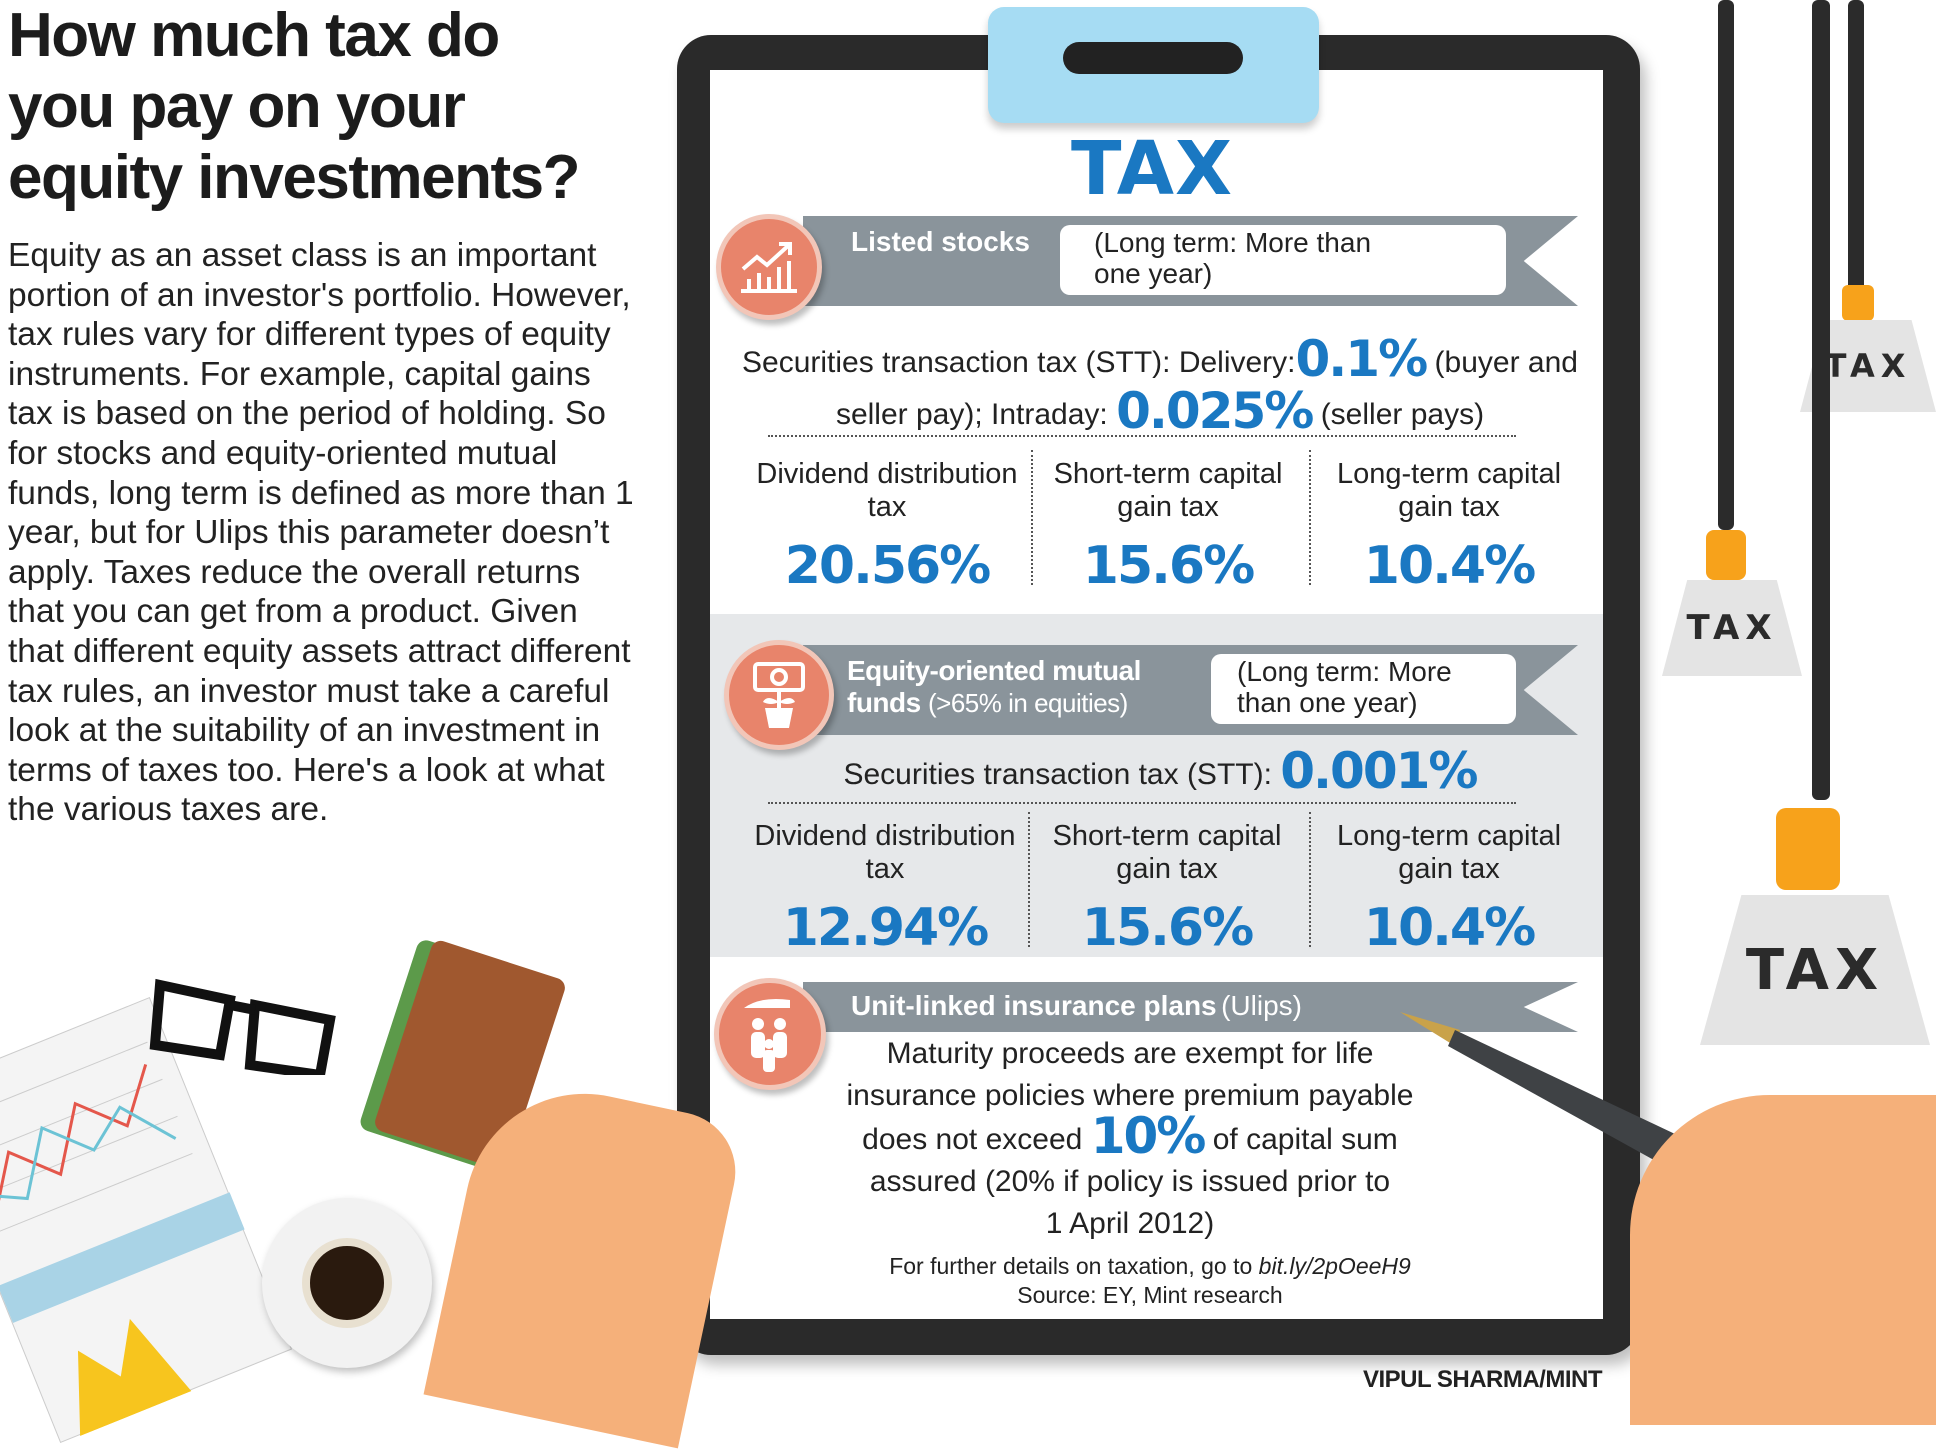 The image size is (1936, 1449). I want to click on credit: VIPUL SHARMA/MINT, so click(1482, 1379).